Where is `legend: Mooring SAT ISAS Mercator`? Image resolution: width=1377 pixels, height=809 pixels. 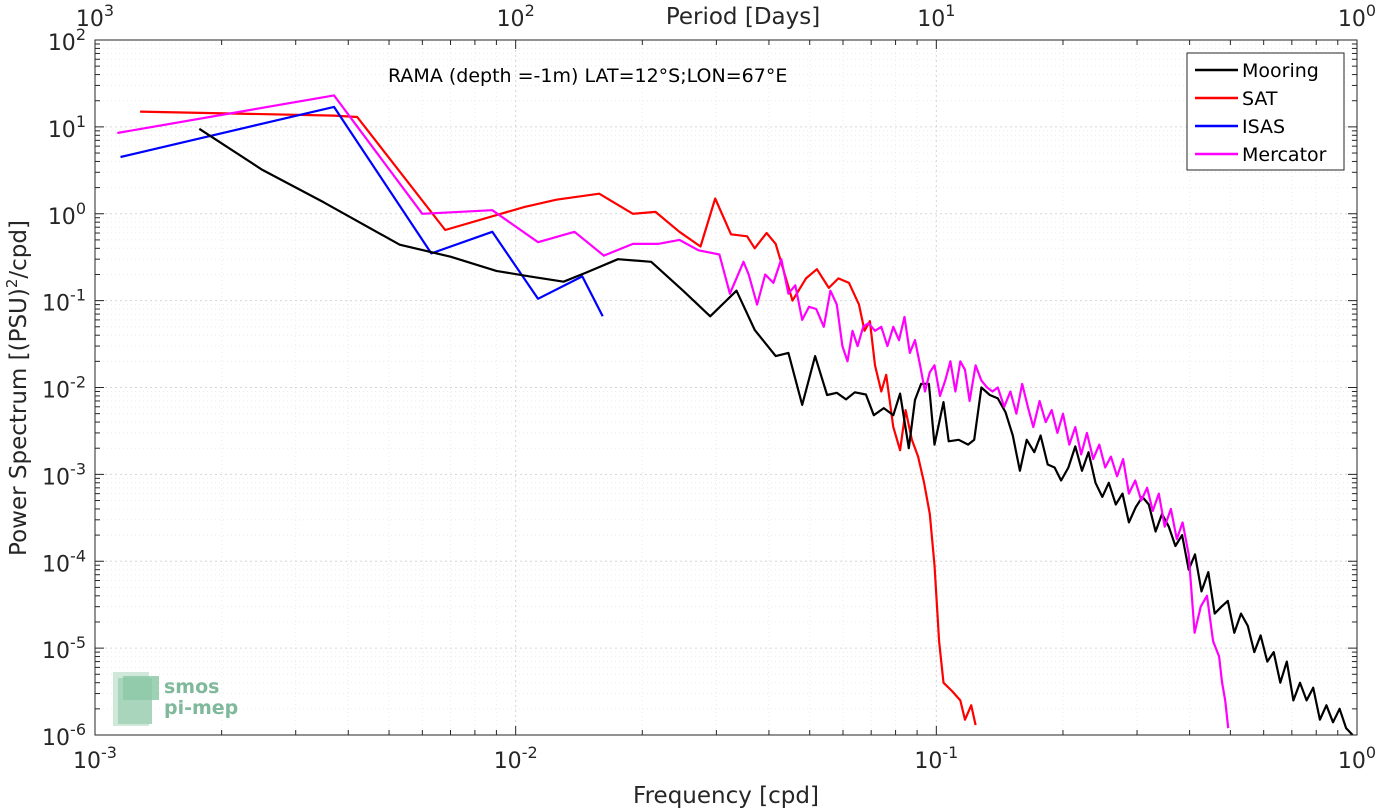 legend: Mooring SAT ISAS Mercator is located at coordinates (1265, 111).